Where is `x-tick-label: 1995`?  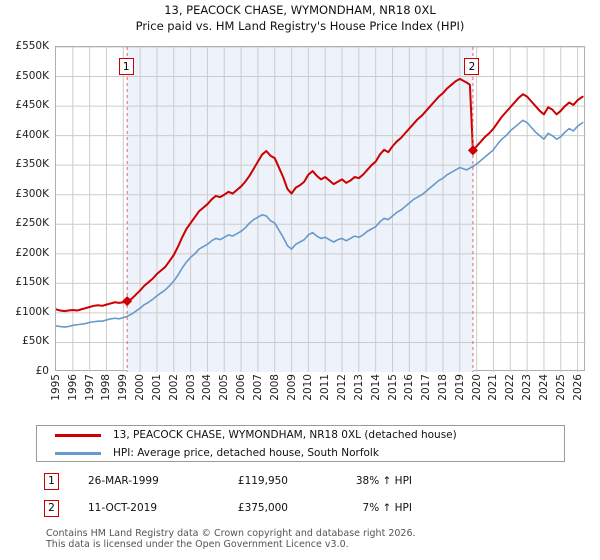 x-tick-label: 1995 is located at coordinates (56, 387).